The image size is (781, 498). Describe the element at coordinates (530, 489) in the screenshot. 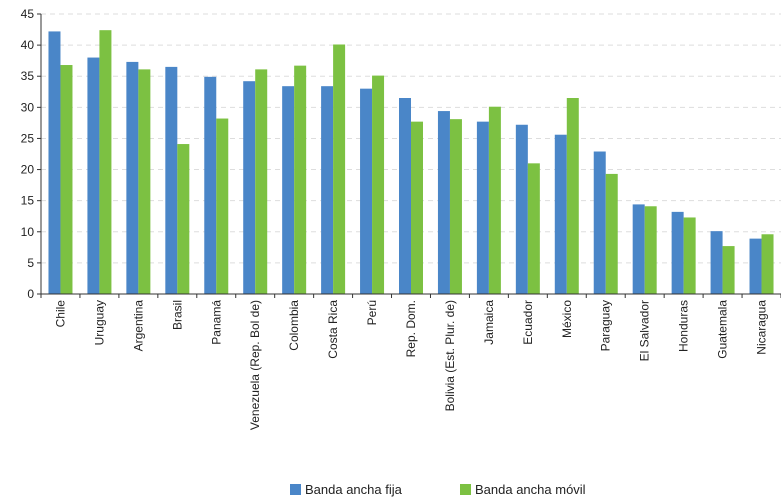

I see `legend-label-movil: Banda ancha móvil` at that location.